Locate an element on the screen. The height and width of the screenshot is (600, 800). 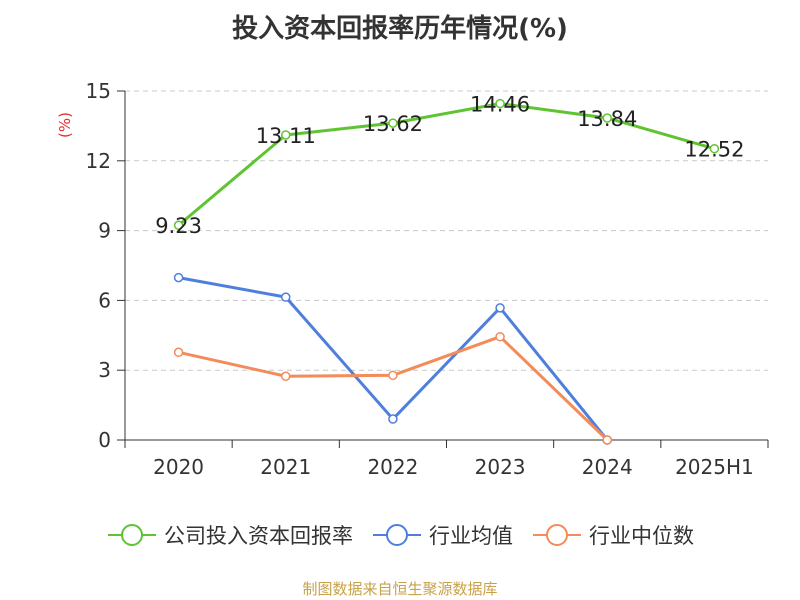
legend-item-industry-mean: 行业均值 is located at coordinates (442, 535).